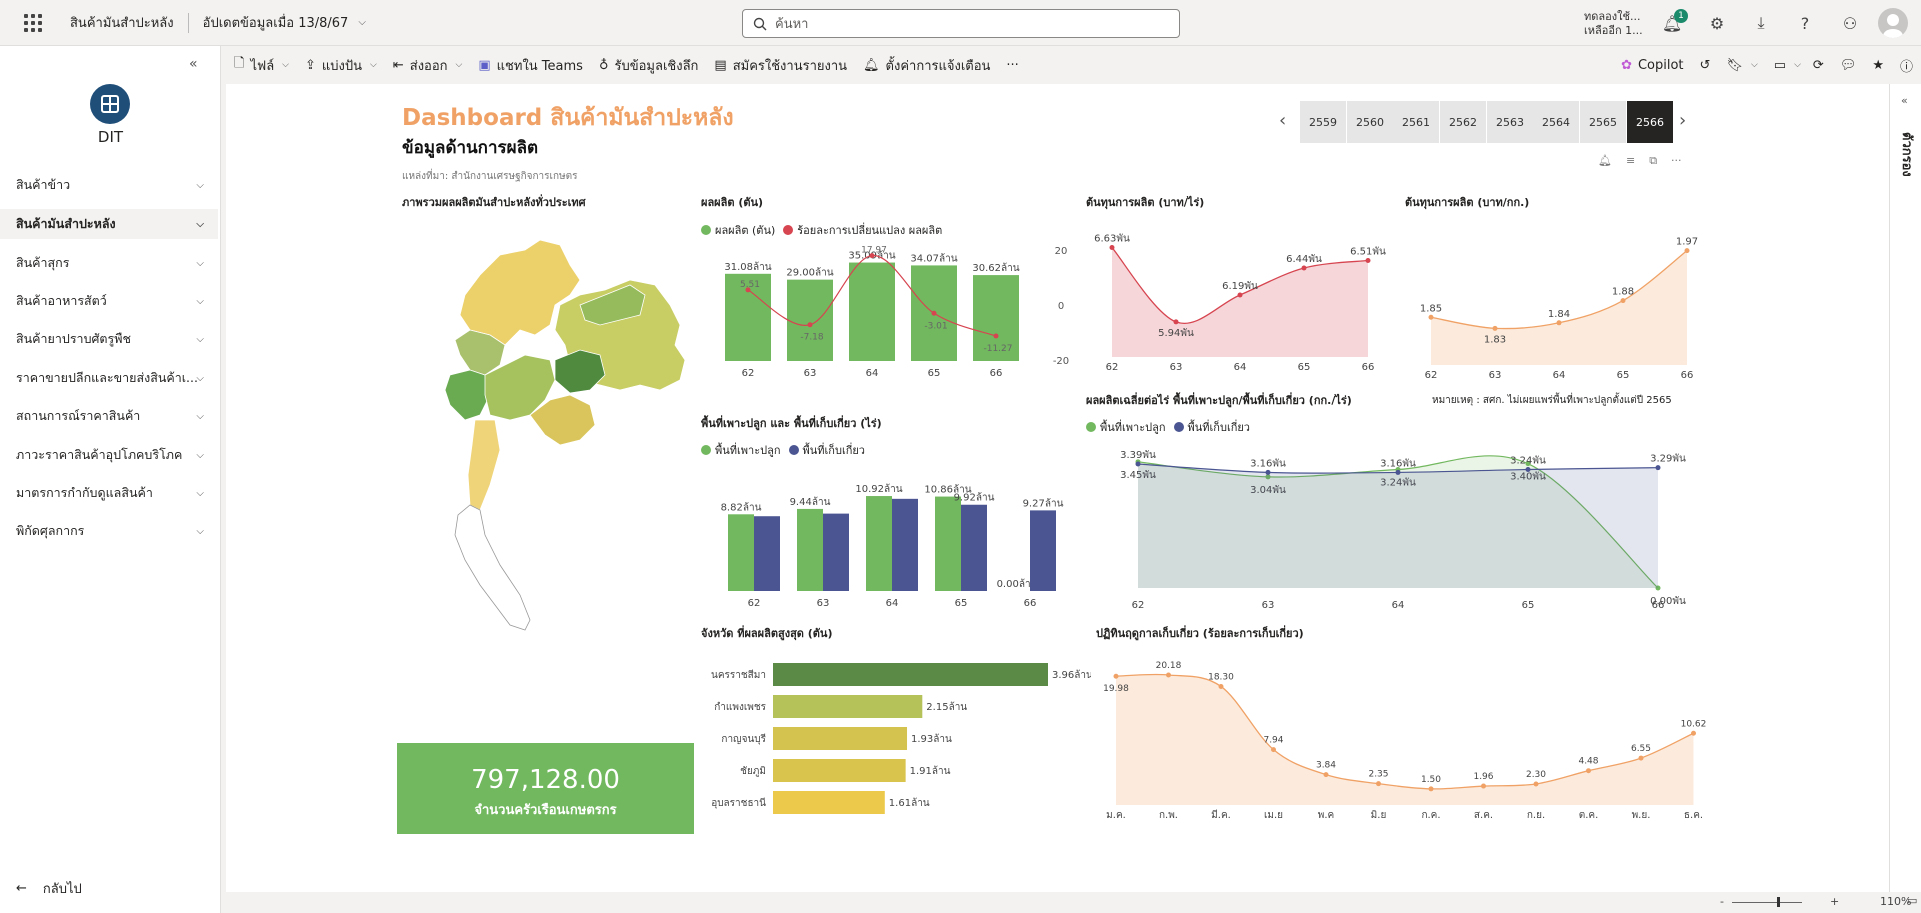 This screenshot has width=1921, height=913. I want to click on gear-icon: ⚙︎, so click(1717, 23).